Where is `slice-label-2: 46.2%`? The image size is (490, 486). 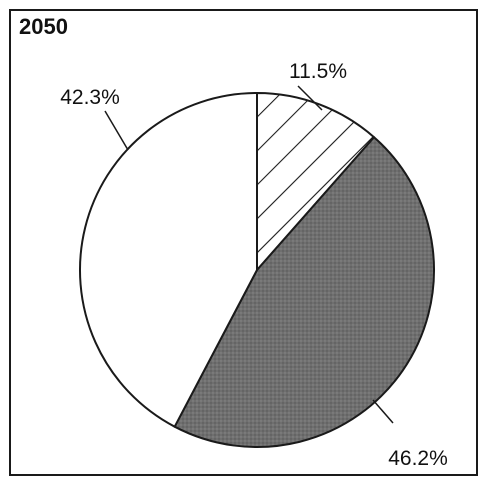 slice-label-2: 46.2% is located at coordinates (418, 458).